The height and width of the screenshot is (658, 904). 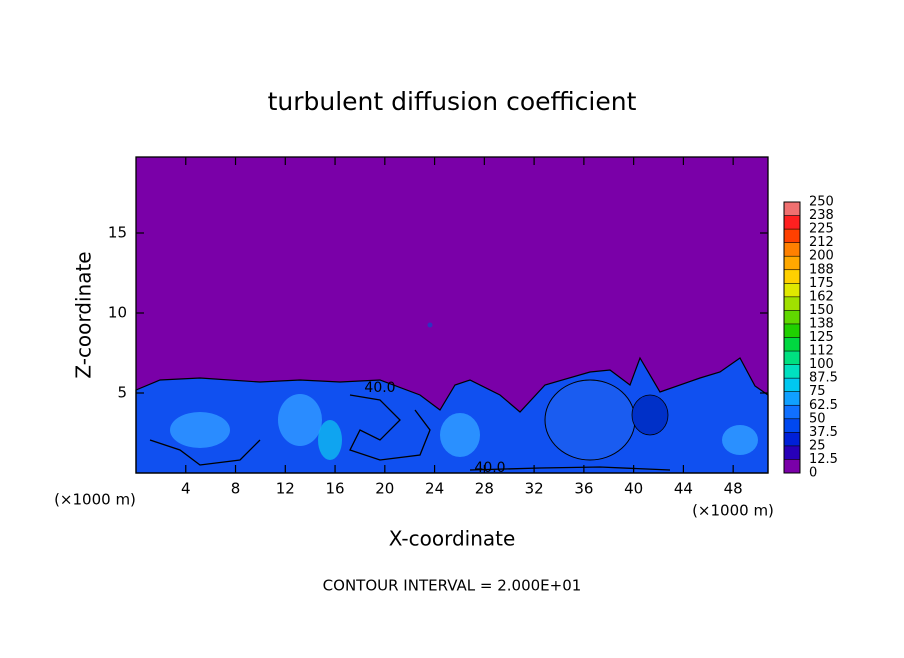 I want to click on colorbar-label: 138, so click(x=821, y=323).